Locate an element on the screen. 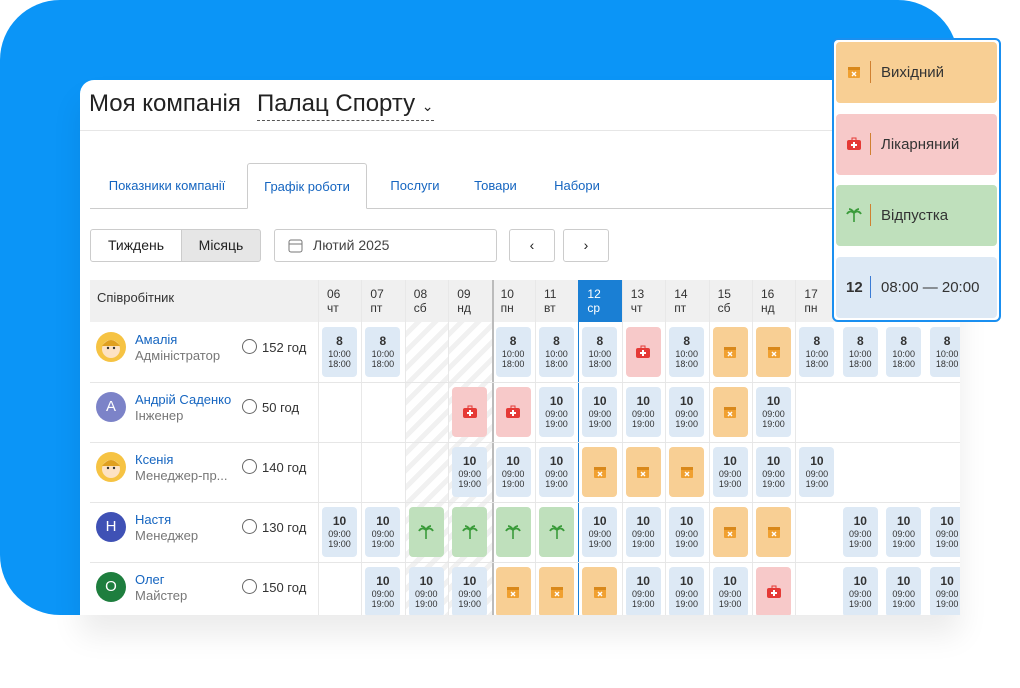  legend-item: Лікарняний is located at coordinates (916, 144).